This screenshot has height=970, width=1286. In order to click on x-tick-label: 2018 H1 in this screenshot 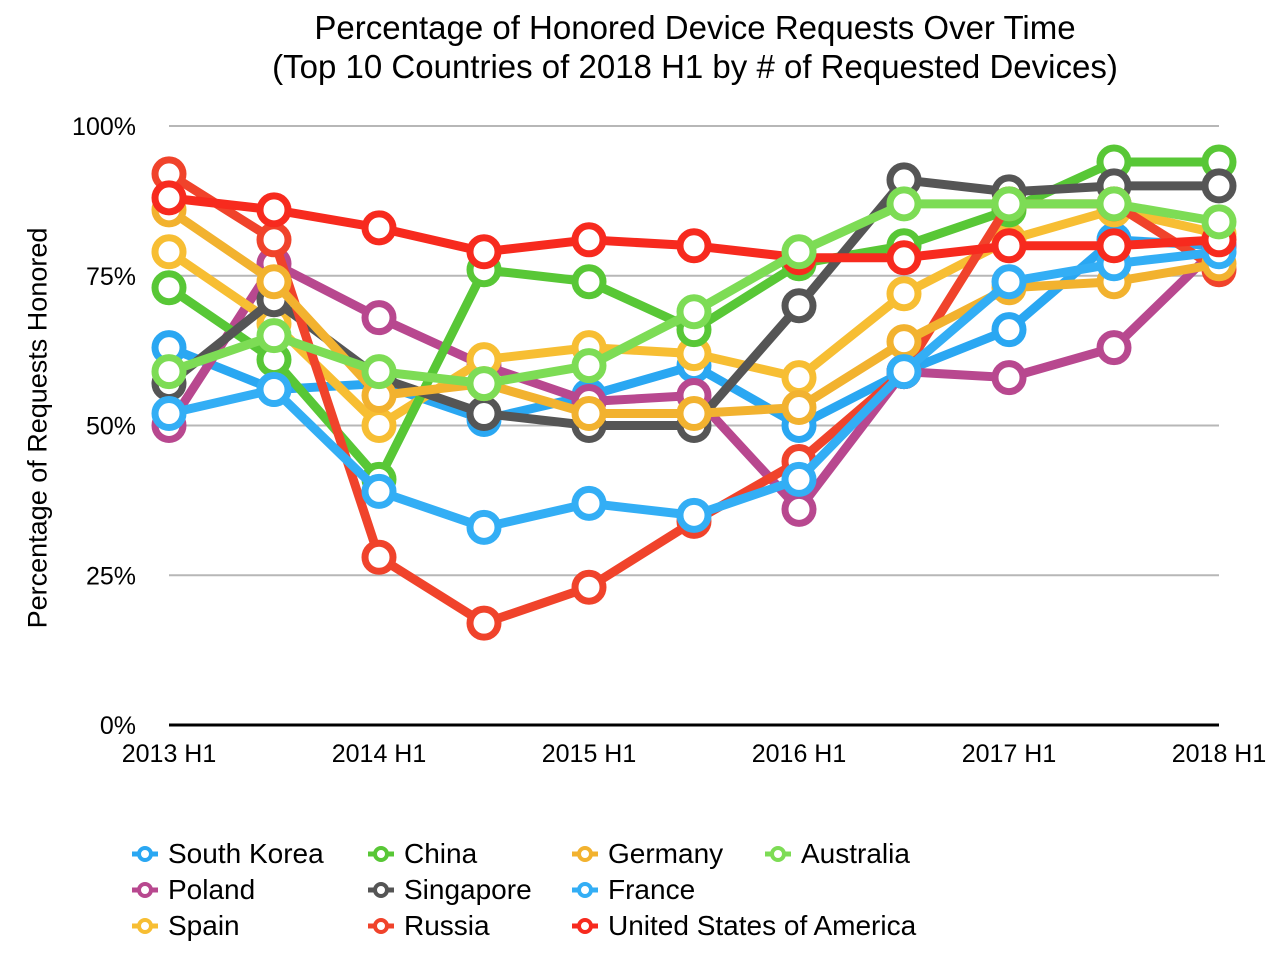, I will do `click(1219, 754)`.